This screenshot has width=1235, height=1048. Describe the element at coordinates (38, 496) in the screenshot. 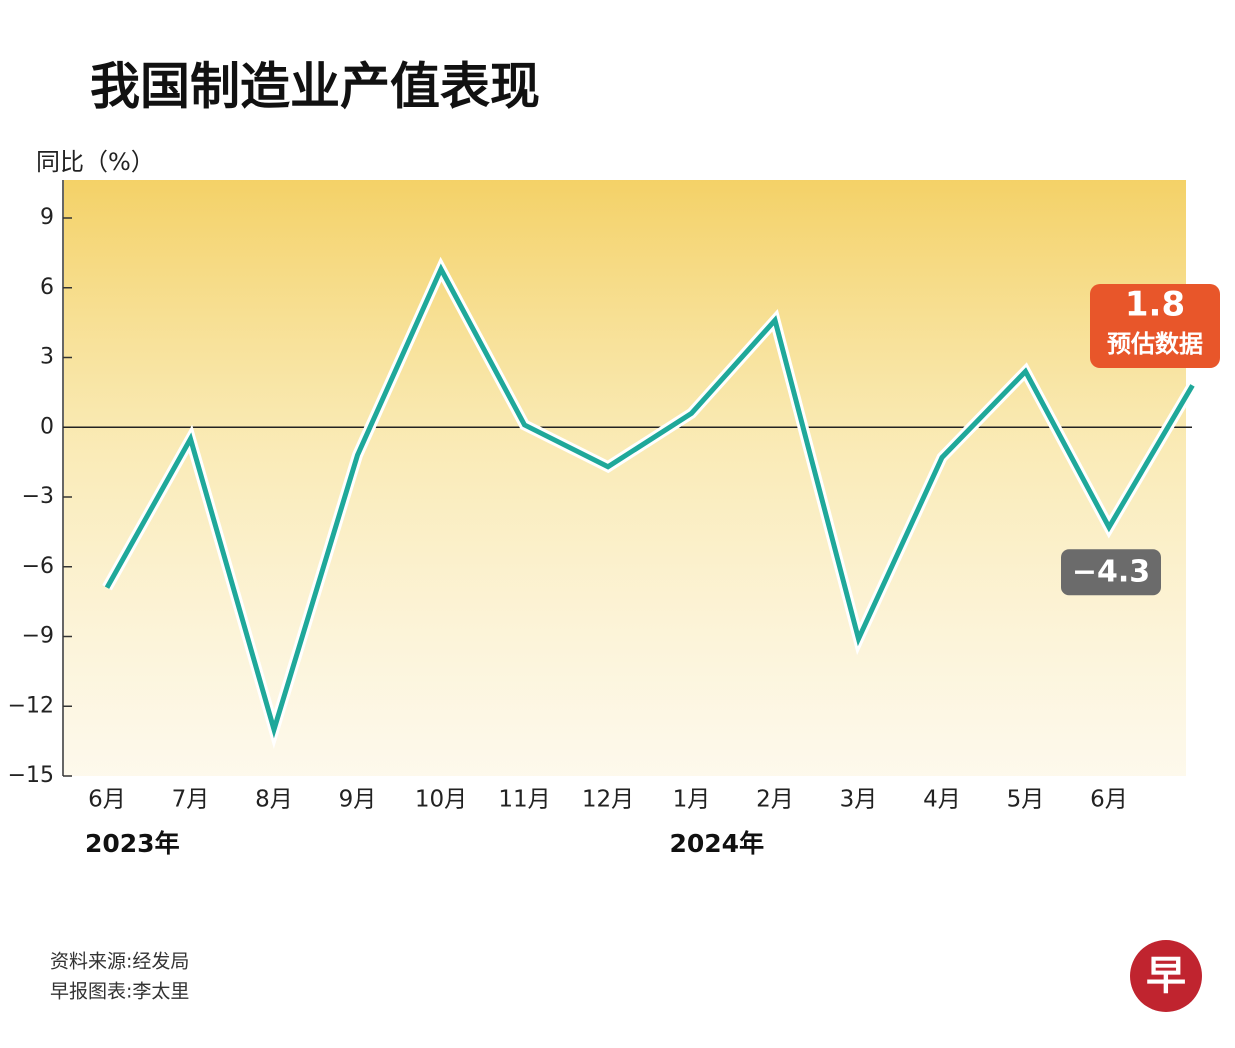

I see `y-tick-label: −3` at that location.